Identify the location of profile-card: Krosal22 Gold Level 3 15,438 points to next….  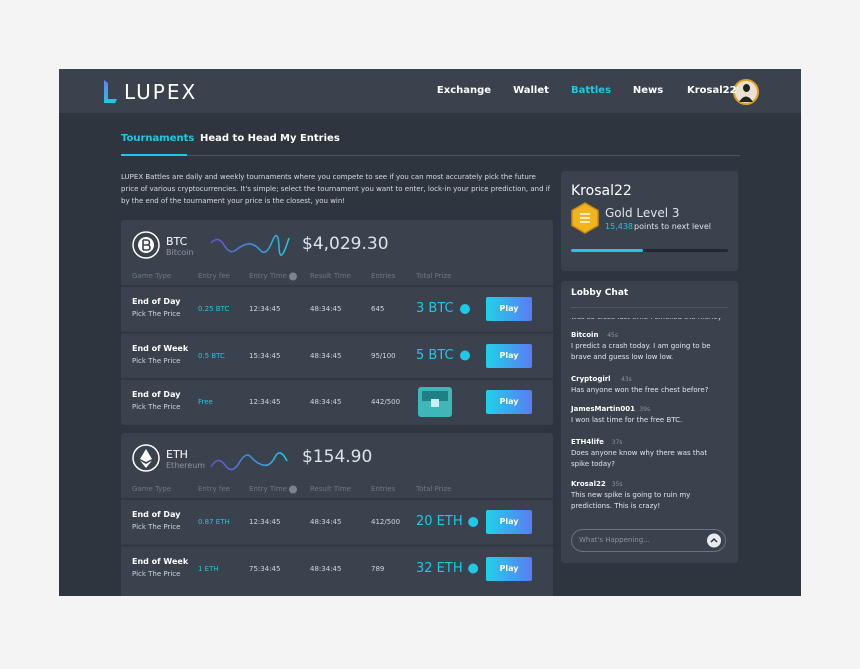
(649, 221).